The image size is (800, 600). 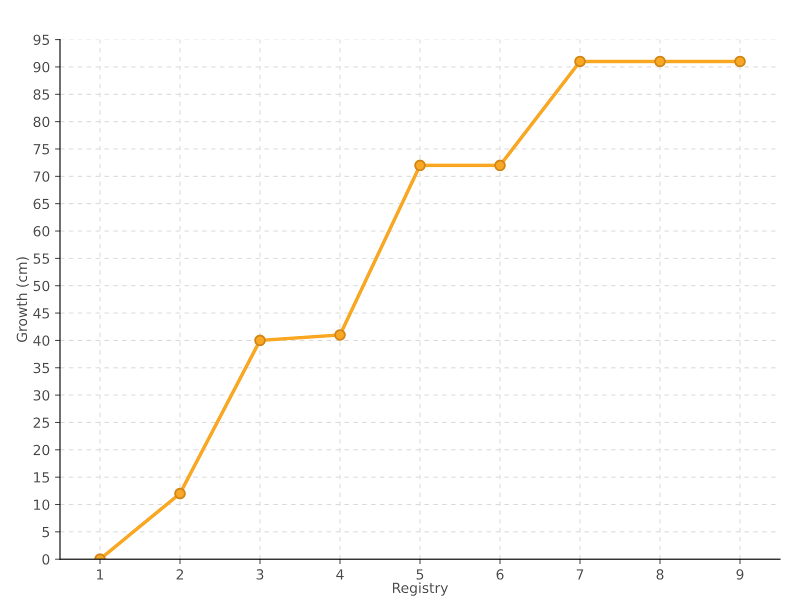 I want to click on x-tick-label: 4, so click(x=340, y=574).